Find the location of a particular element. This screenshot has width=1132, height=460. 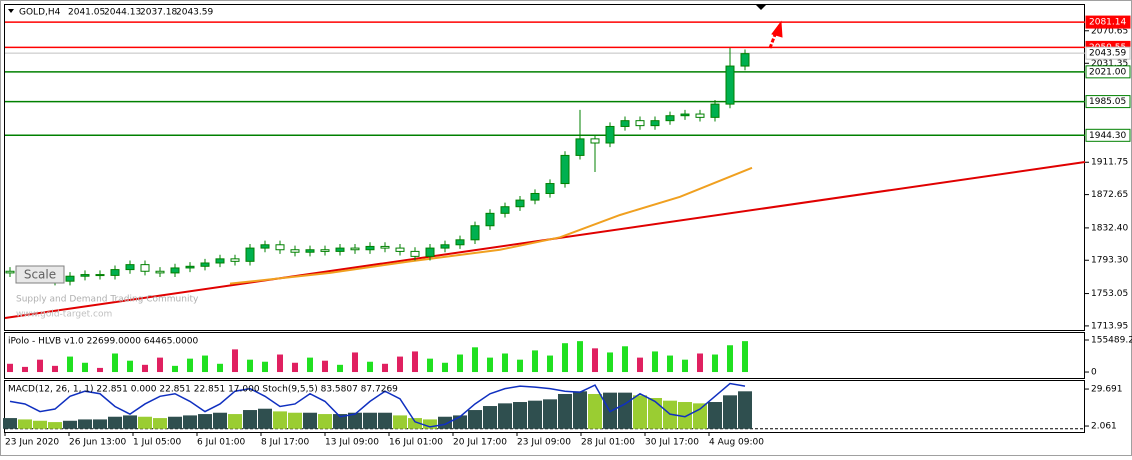

volume-tick-label: 155489.25 is located at coordinates (1111, 341).